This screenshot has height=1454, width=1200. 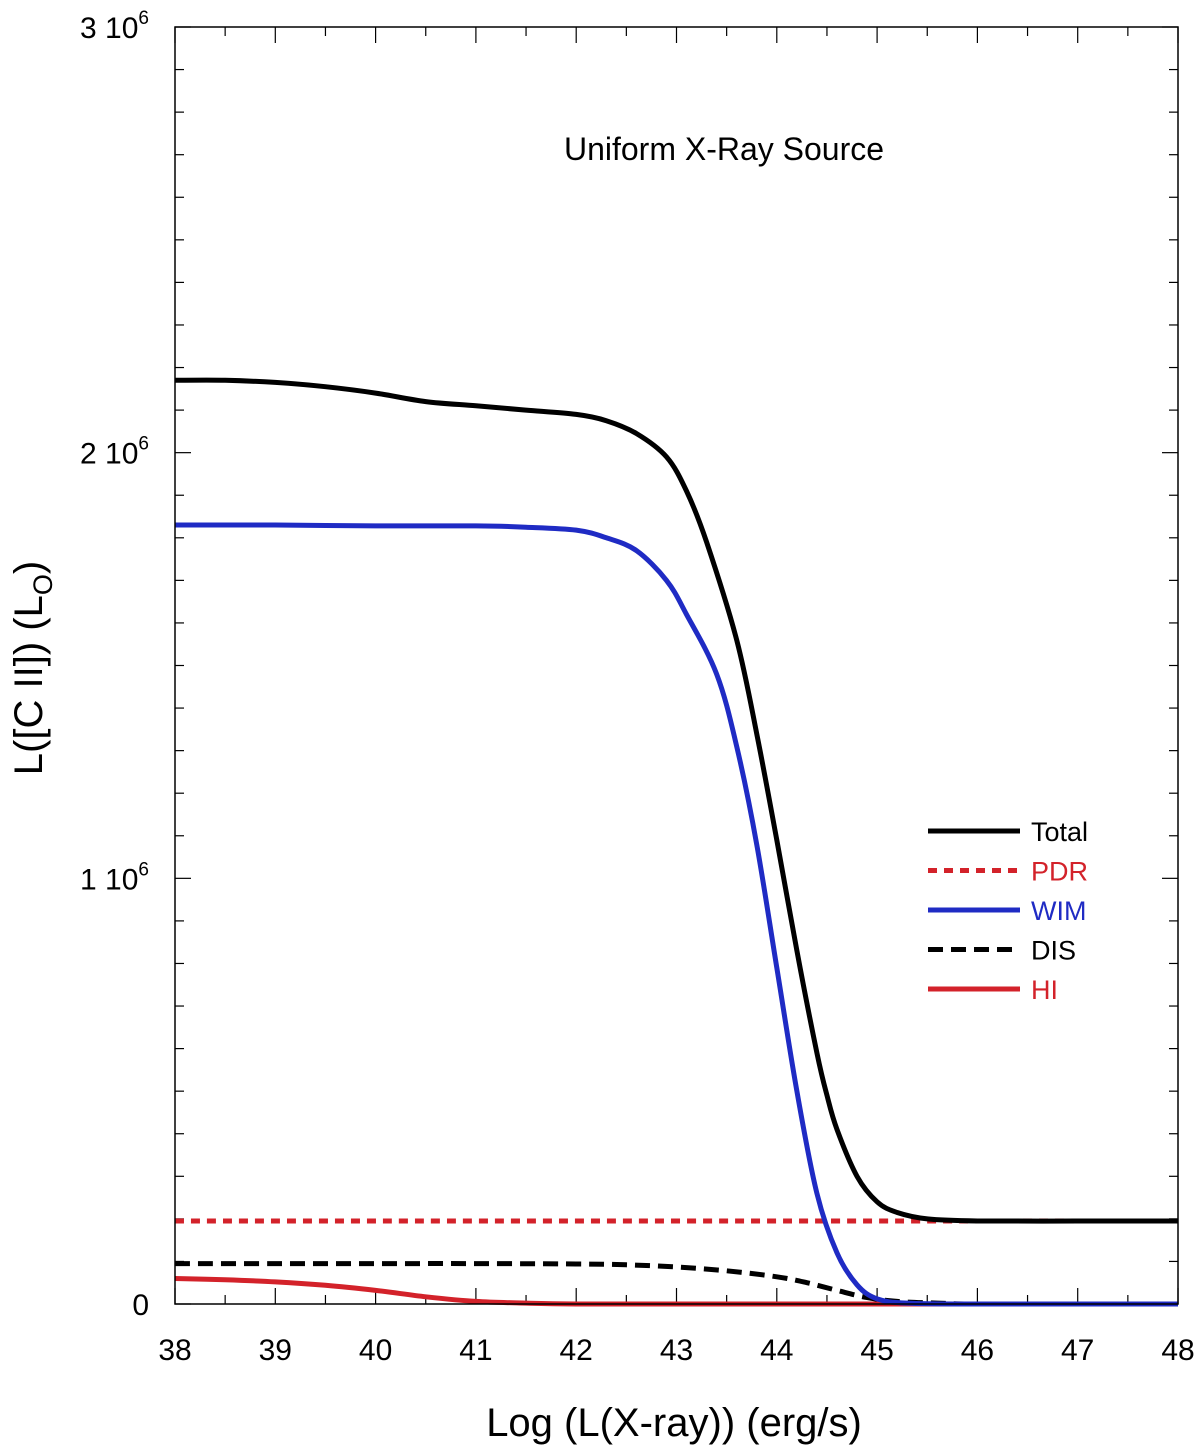 What do you see at coordinates (174, 1350) in the screenshot?
I see `x-tick-label: 38` at bounding box center [174, 1350].